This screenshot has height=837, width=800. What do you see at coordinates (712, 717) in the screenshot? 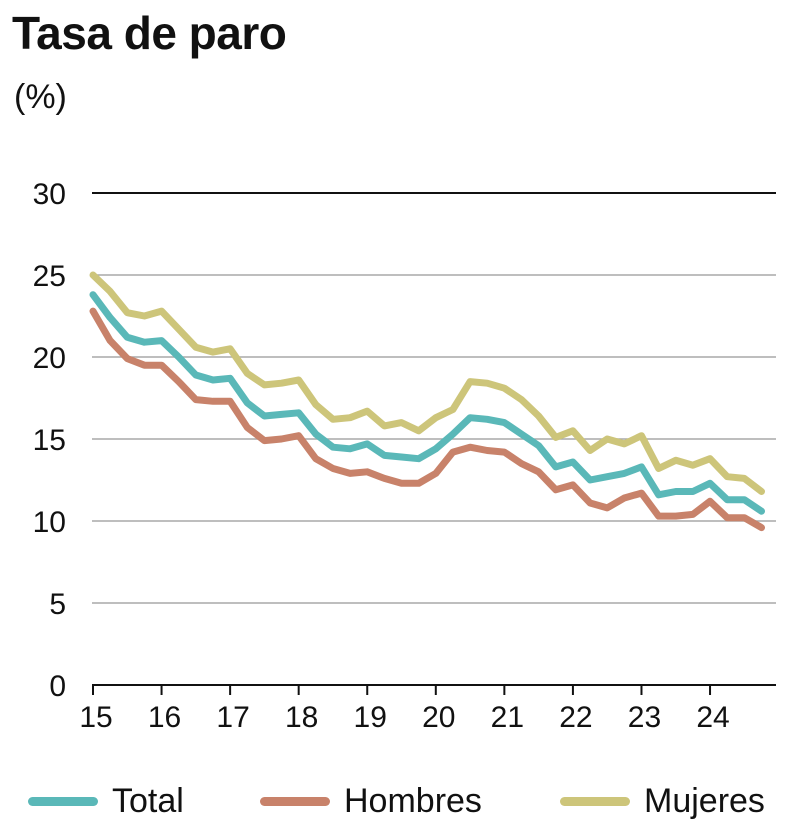
I see `x-tick-label: 24` at bounding box center [712, 717].